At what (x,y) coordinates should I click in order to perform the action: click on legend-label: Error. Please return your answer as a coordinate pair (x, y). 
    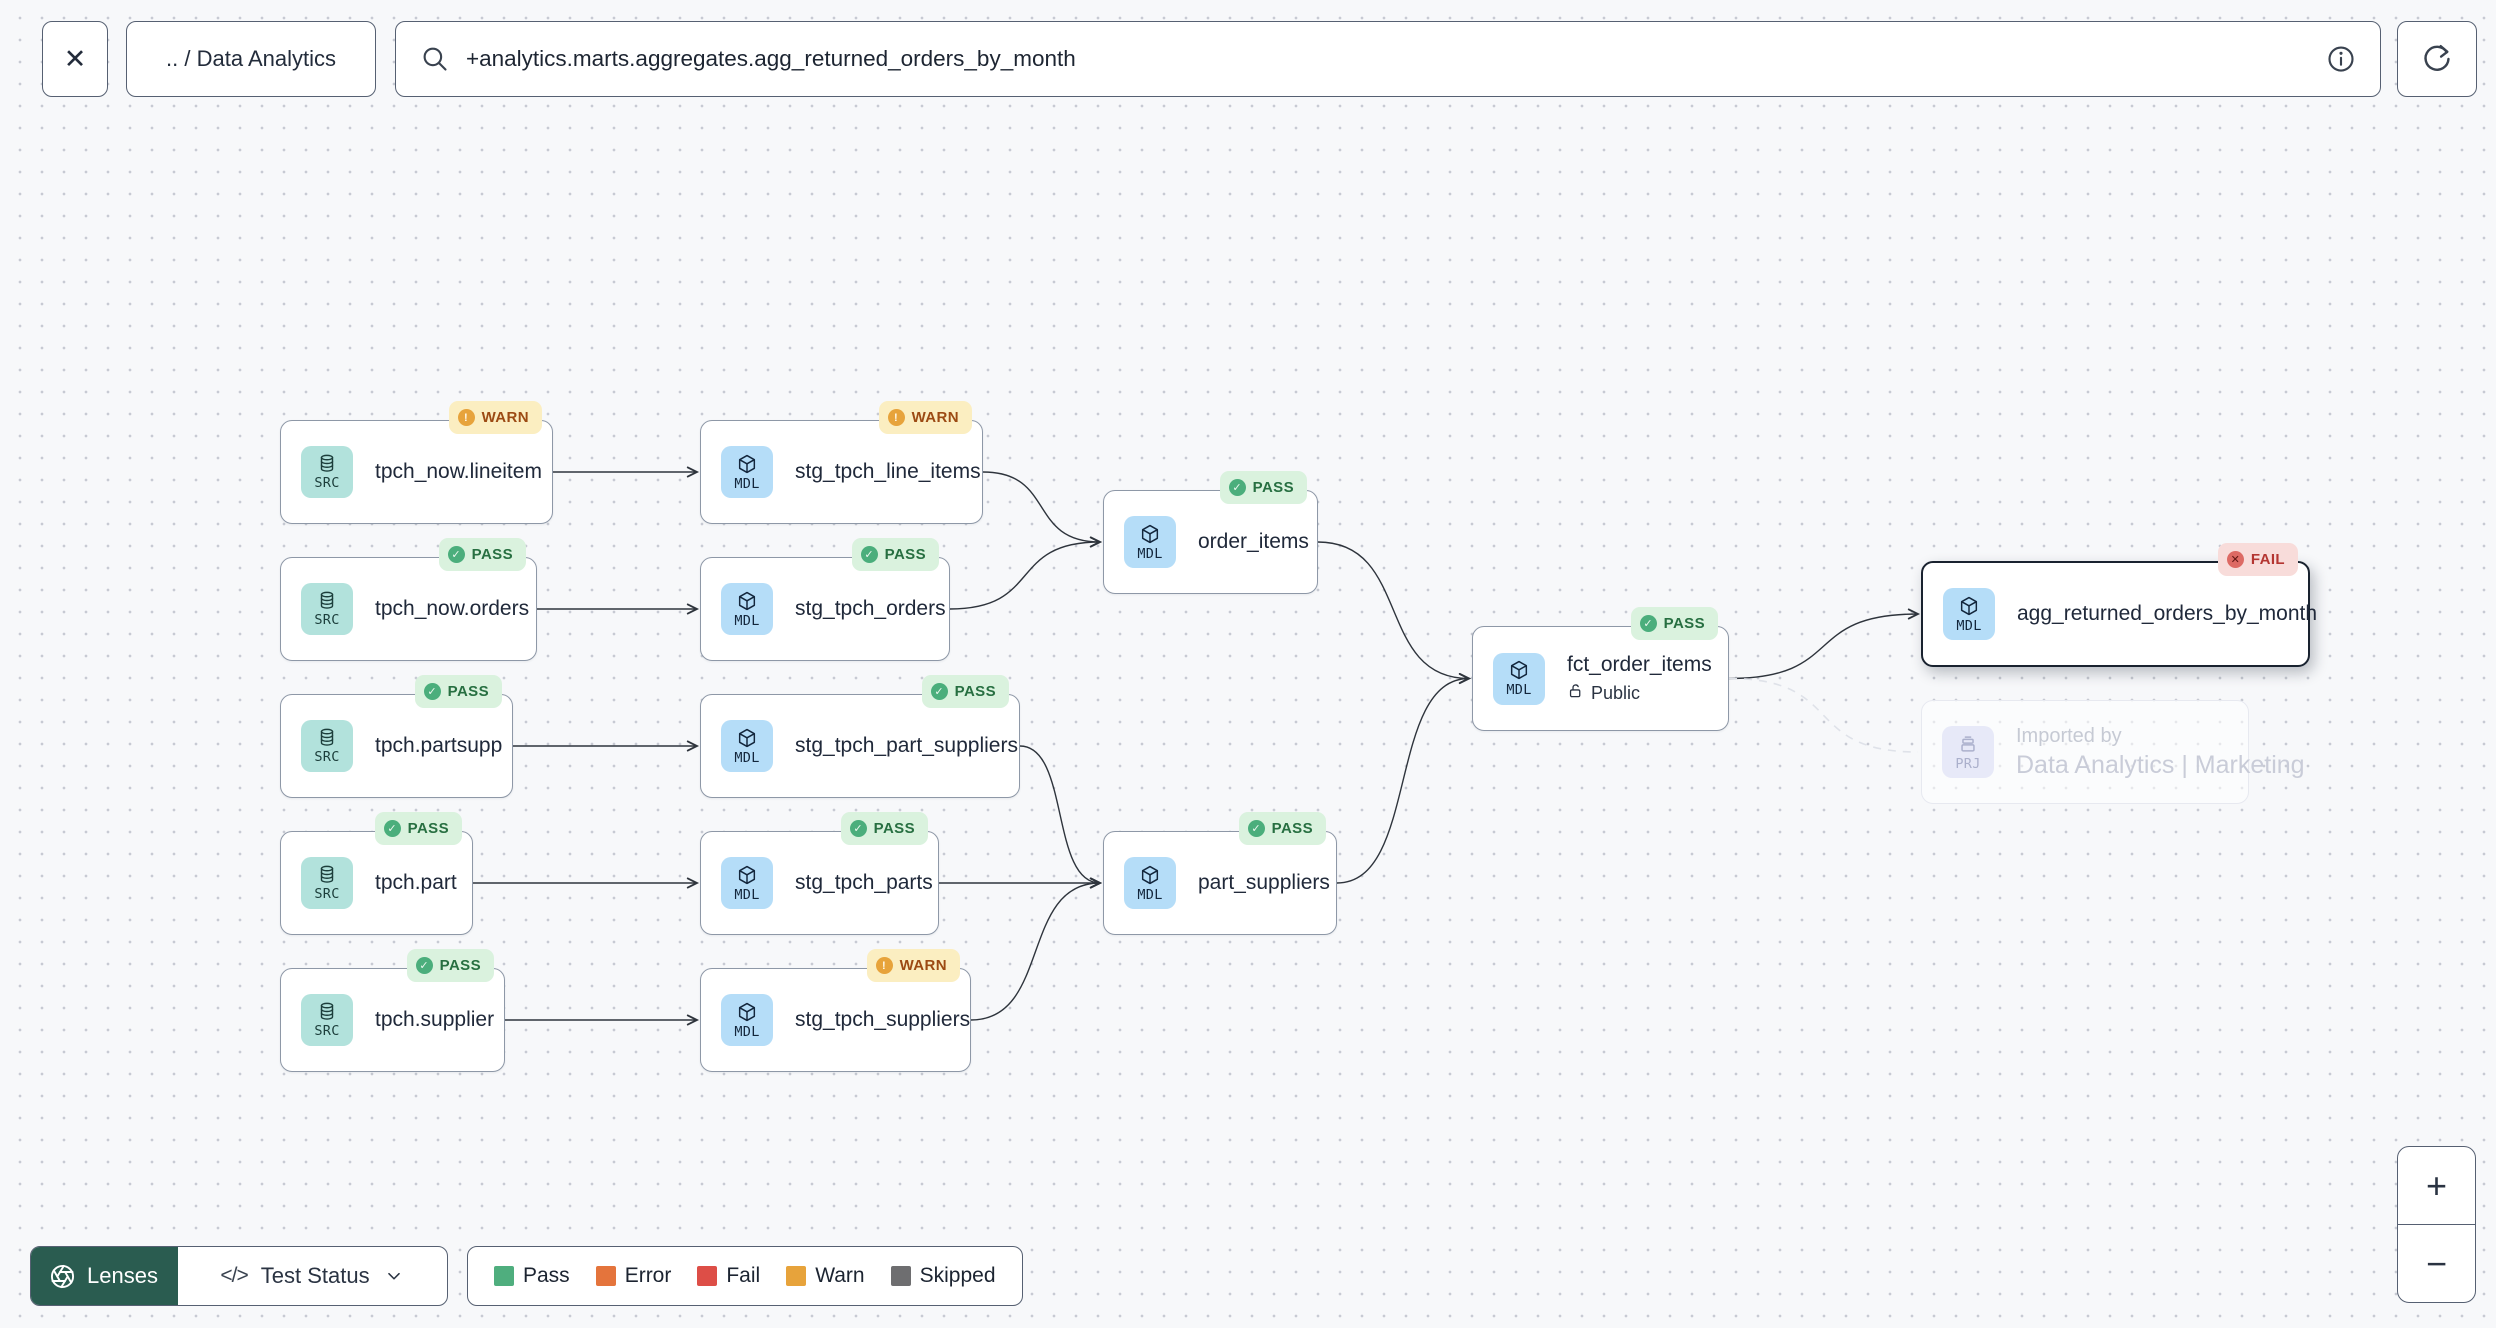
    Looking at the image, I should click on (648, 1275).